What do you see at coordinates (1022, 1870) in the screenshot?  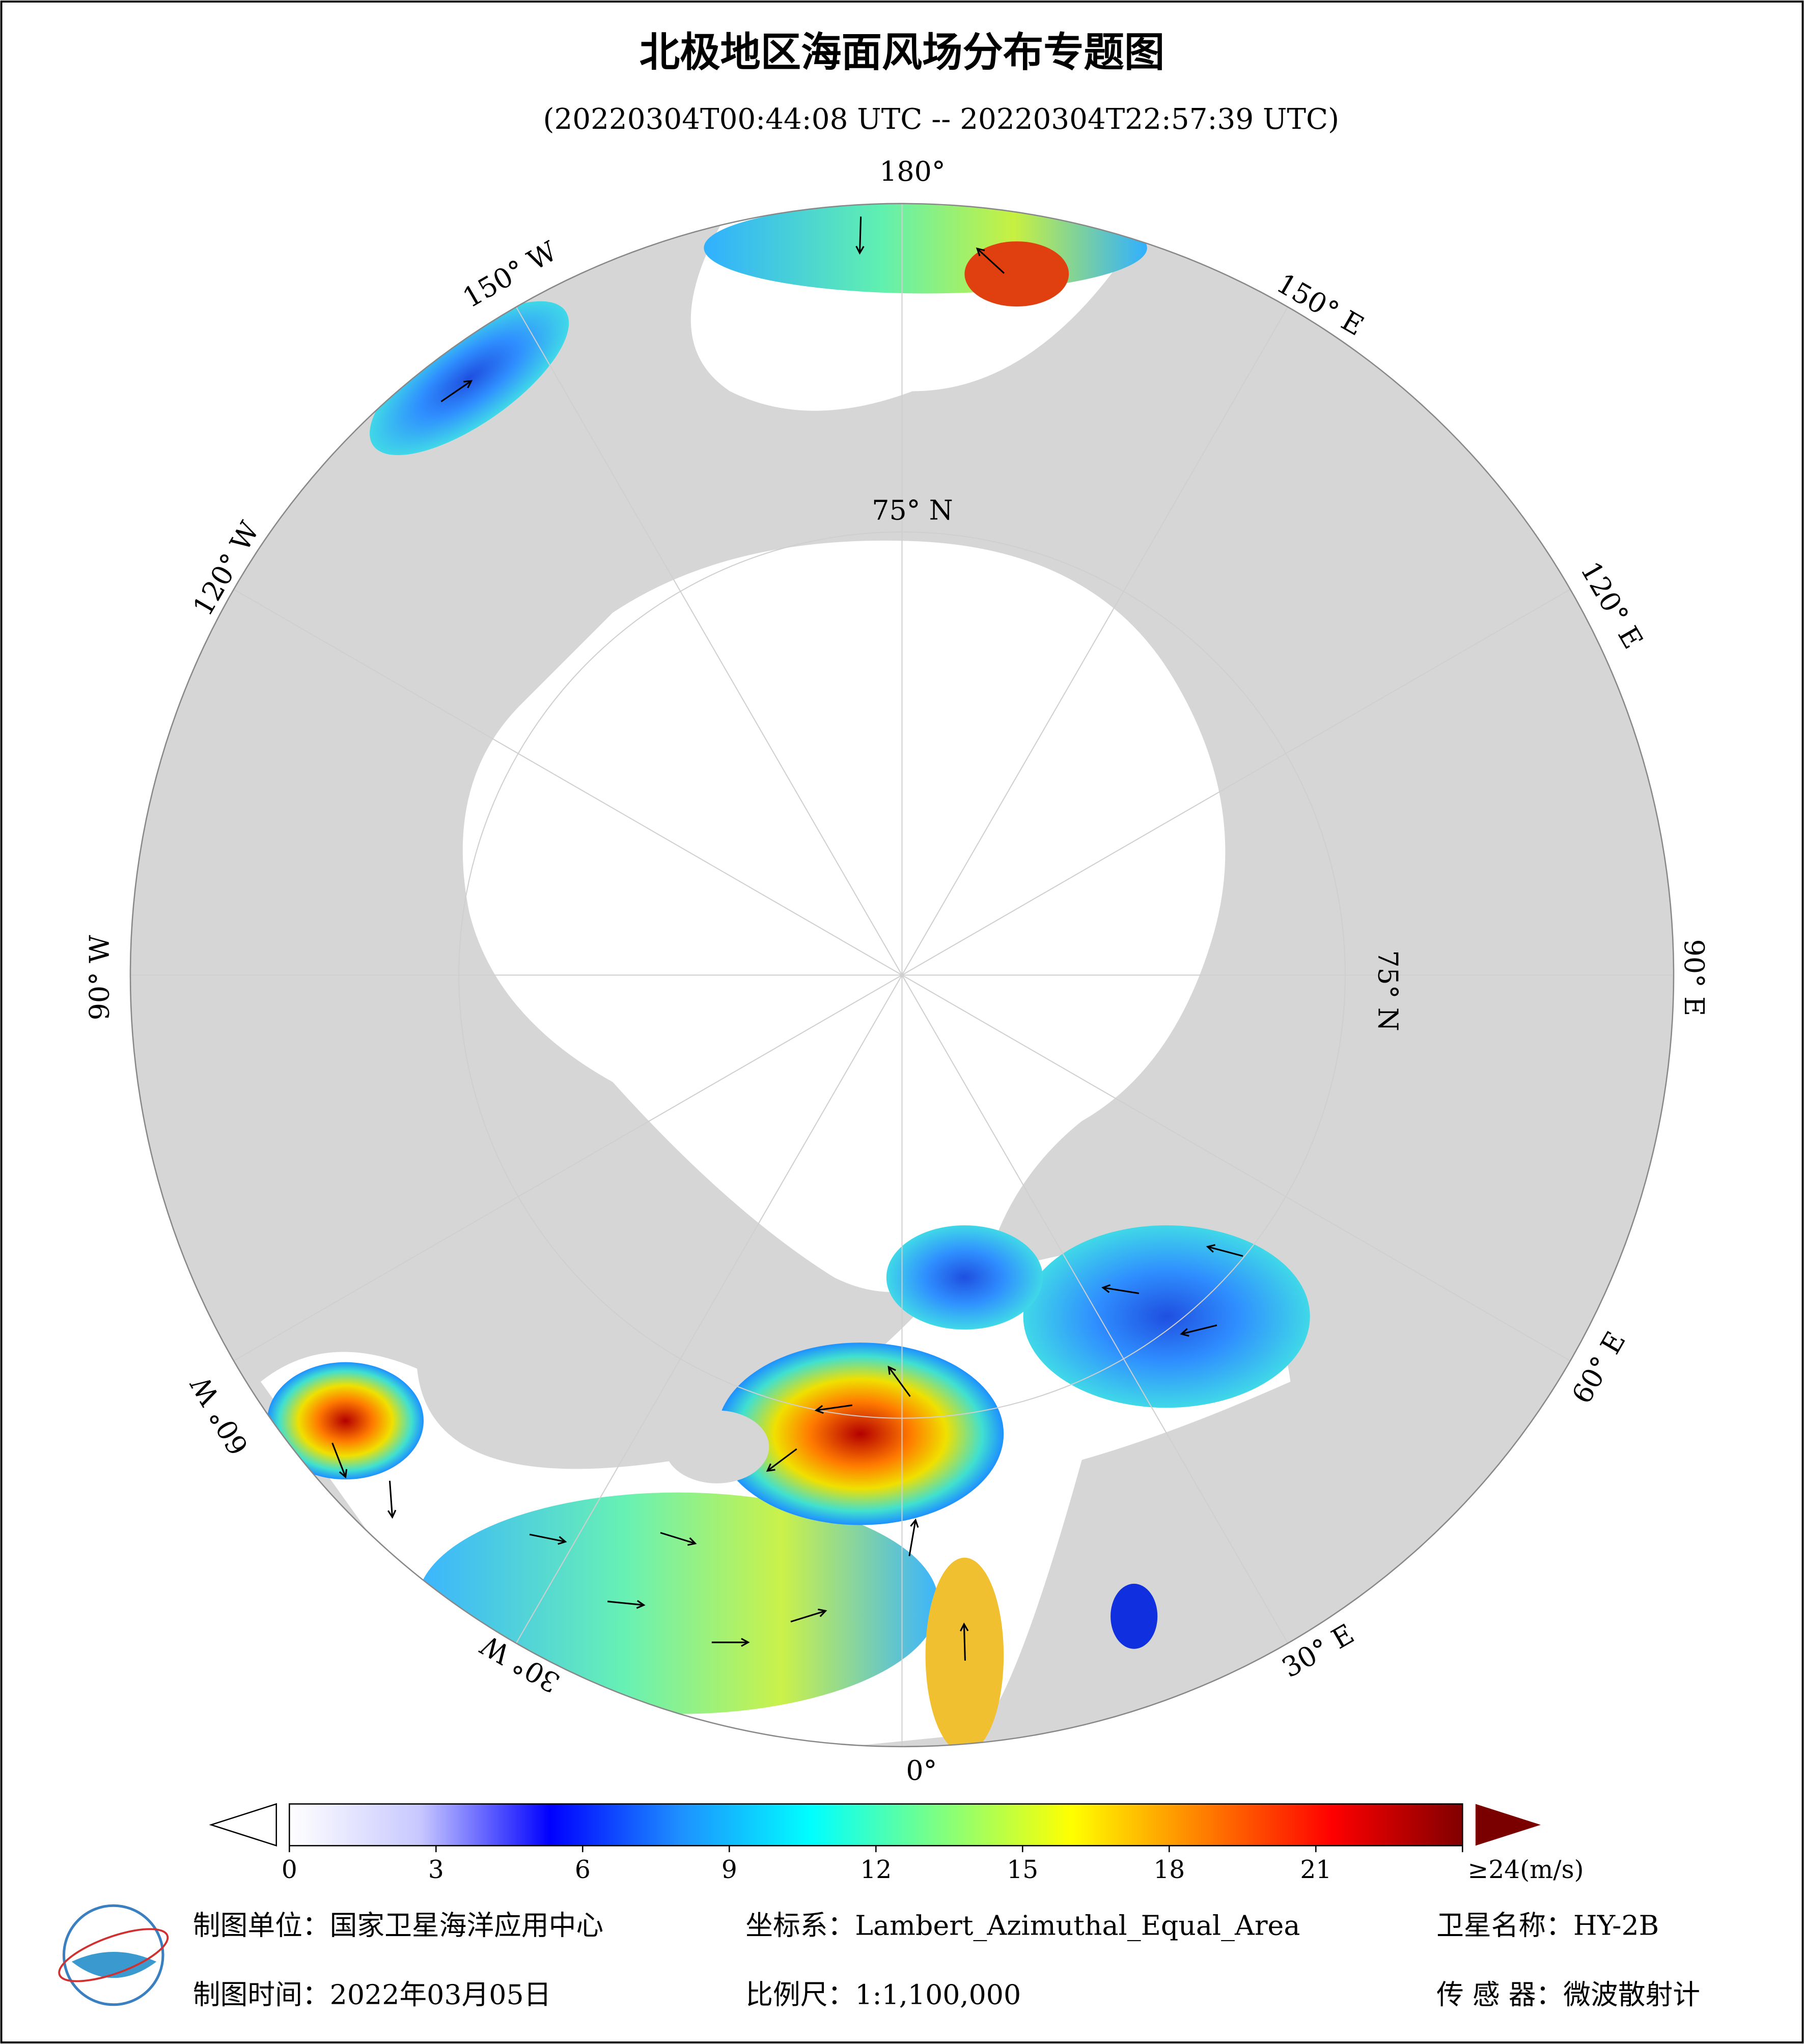 I see `colorbar-tick-label: 15` at bounding box center [1022, 1870].